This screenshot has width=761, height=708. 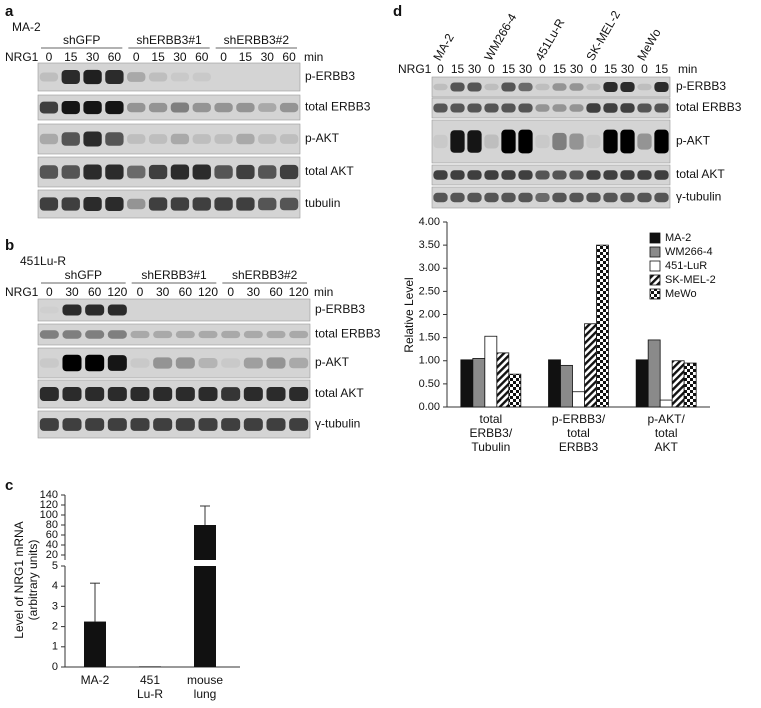 I want to click on x-tick-label: Lu-R, so click(x=150, y=694).